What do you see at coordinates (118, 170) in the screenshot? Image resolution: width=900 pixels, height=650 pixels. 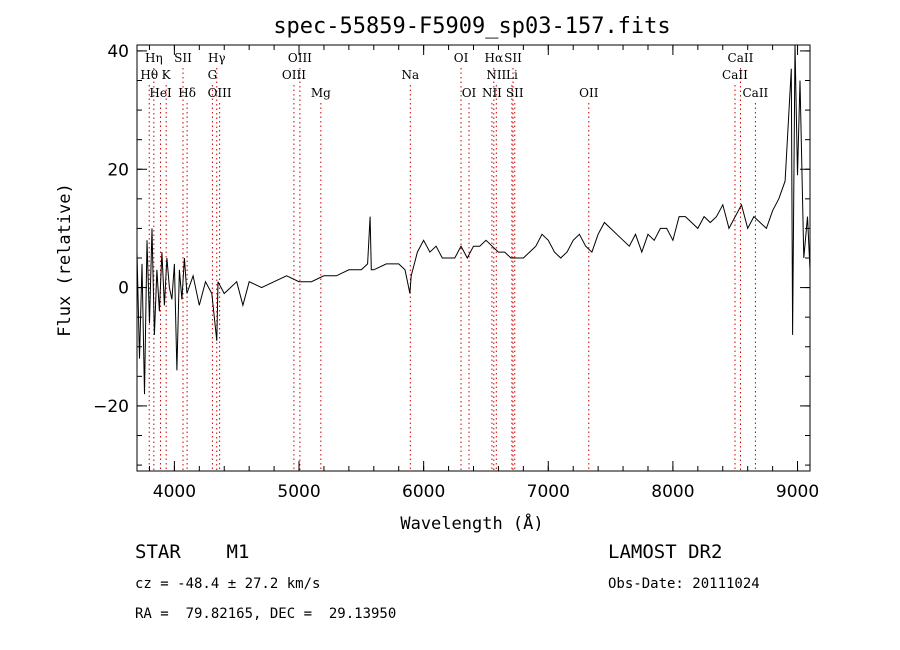 I see `y-tick-label: 20` at bounding box center [118, 170].